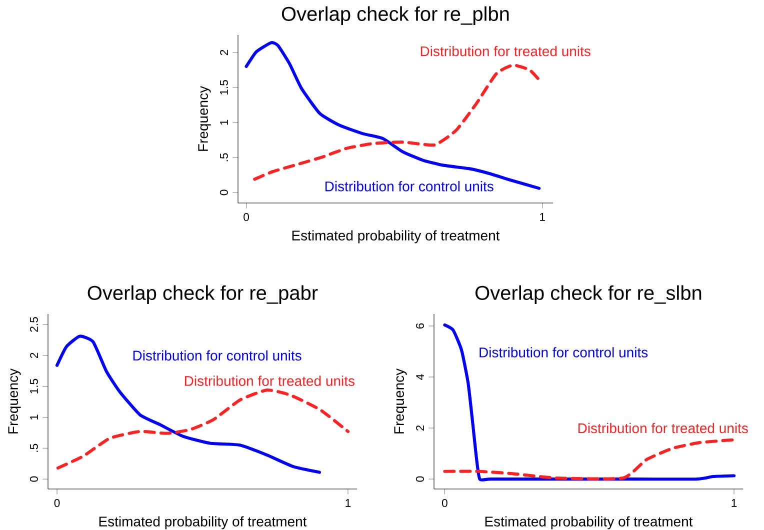 This screenshot has height=530, width=764. I want to click on chart-title: Overlap check for re_slbn, so click(589, 294).